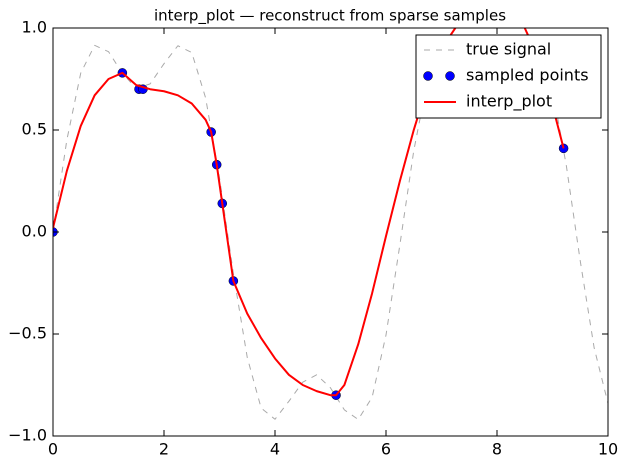 This screenshot has width=627, height=467. What do you see at coordinates (275, 449) in the screenshot?
I see `x-tick-label: 4` at bounding box center [275, 449].